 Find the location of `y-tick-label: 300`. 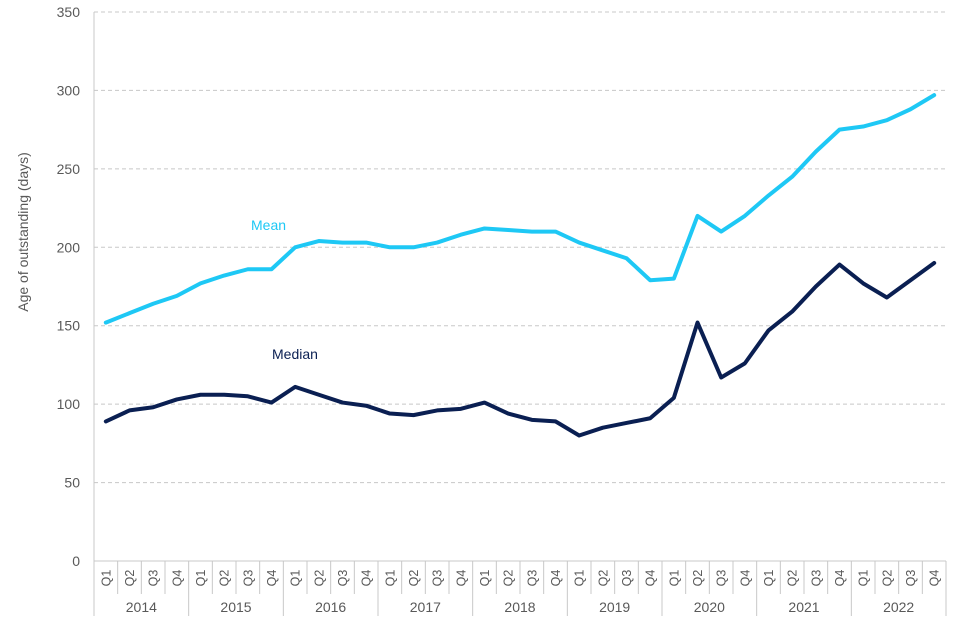

y-tick-label: 300 is located at coordinates (69, 90).